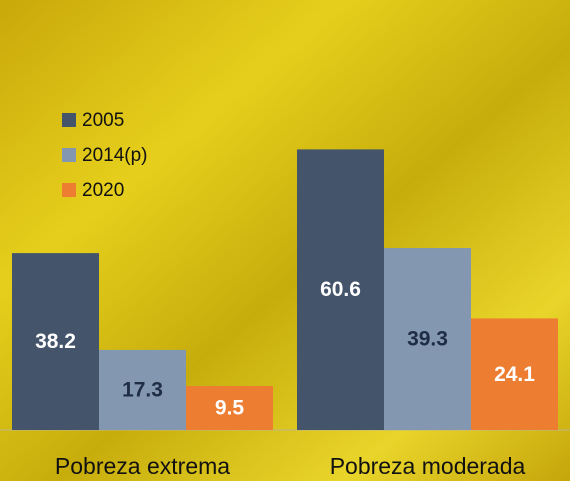  What do you see at coordinates (115, 155) in the screenshot?
I see `legend-label: 2014(p)` at bounding box center [115, 155].